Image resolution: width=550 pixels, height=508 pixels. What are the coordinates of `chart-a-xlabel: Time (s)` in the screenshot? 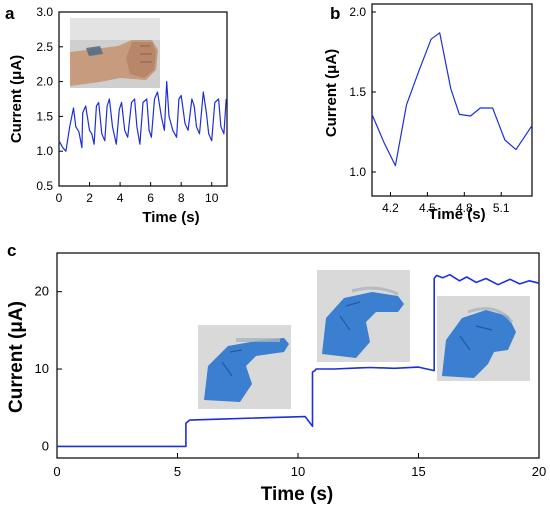 It's located at (170, 217).